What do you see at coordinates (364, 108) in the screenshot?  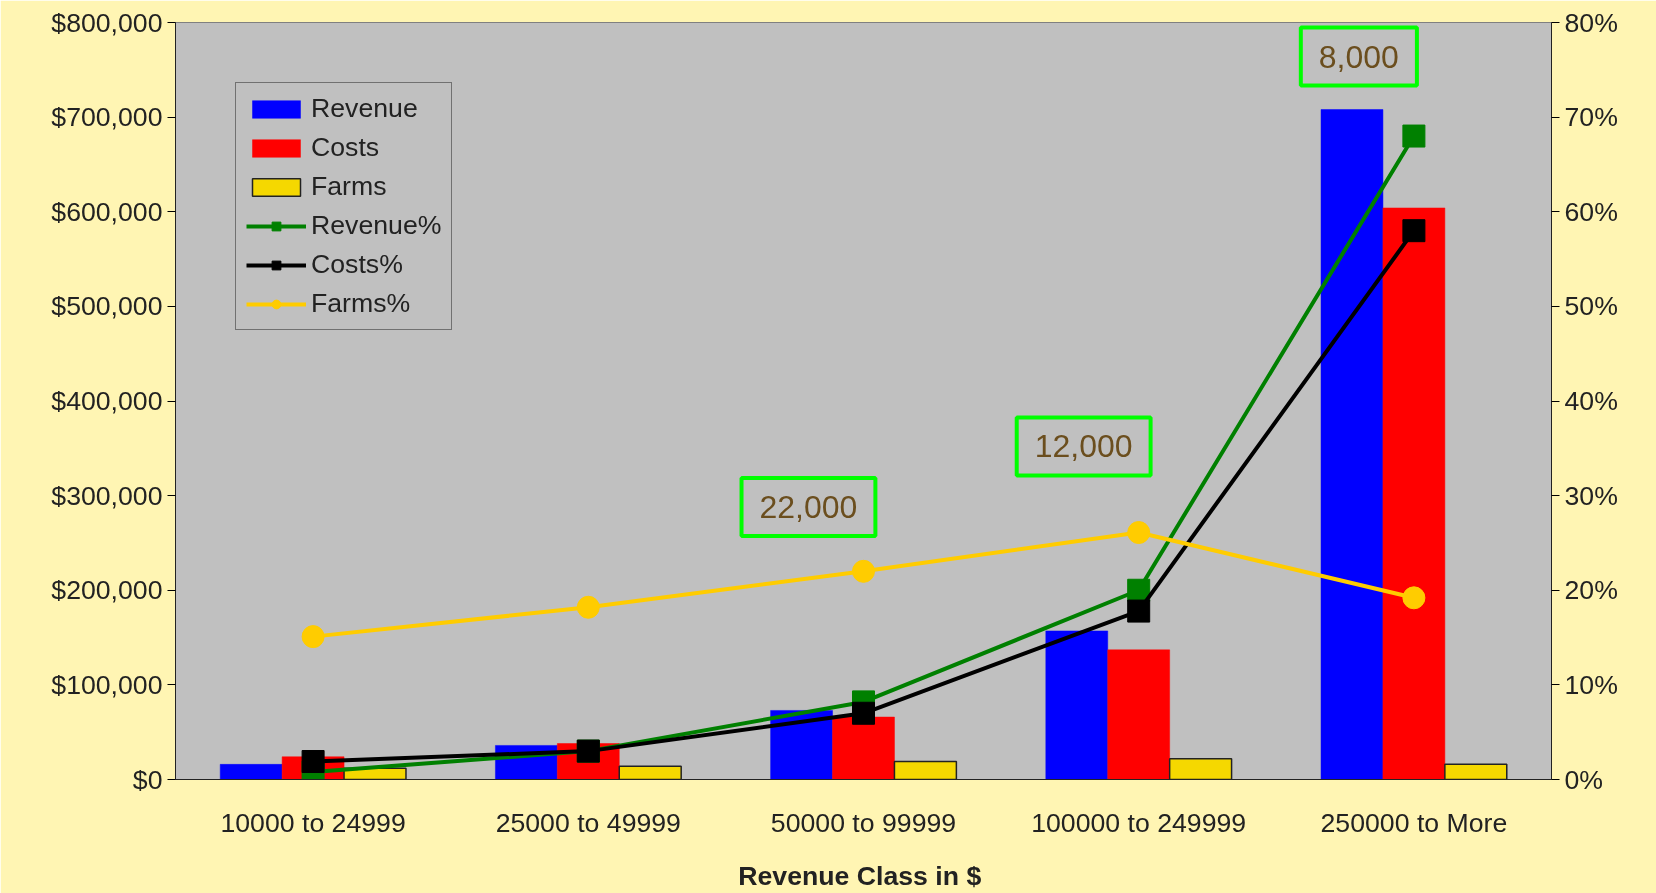 I see `legend-label: Revenue` at bounding box center [364, 108].